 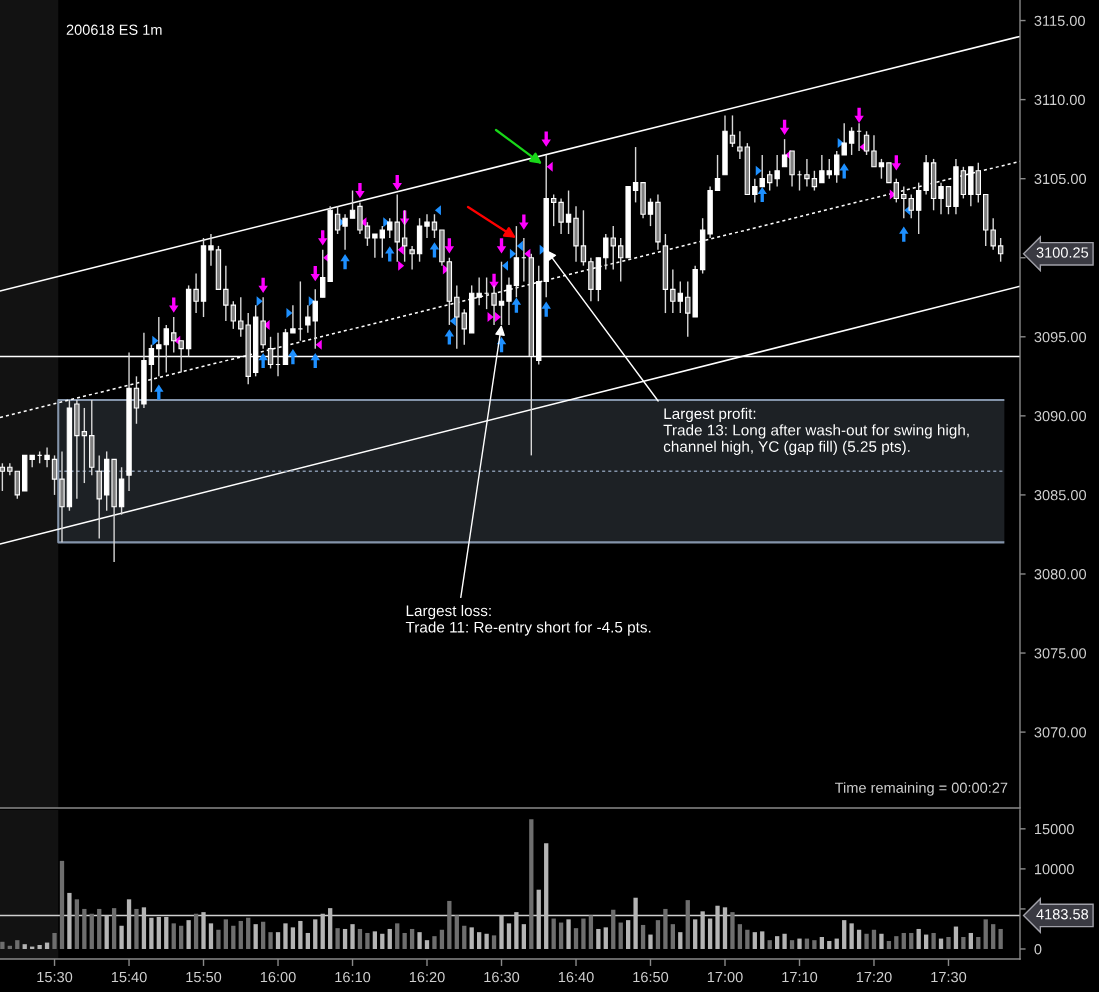 What do you see at coordinates (502, 977) in the screenshot?
I see `x-tick-label: 16:30` at bounding box center [502, 977].